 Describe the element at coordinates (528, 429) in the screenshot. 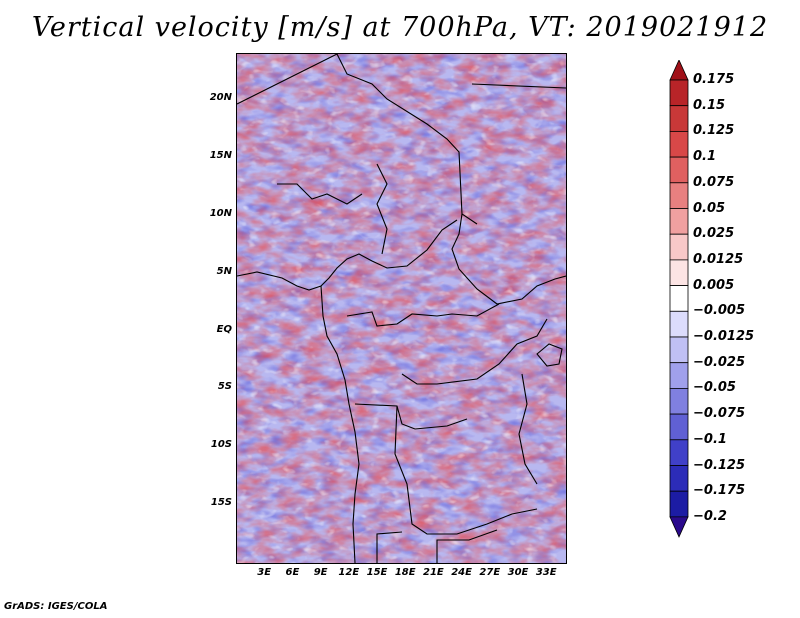

I see `border-lake-tanganyika` at that location.